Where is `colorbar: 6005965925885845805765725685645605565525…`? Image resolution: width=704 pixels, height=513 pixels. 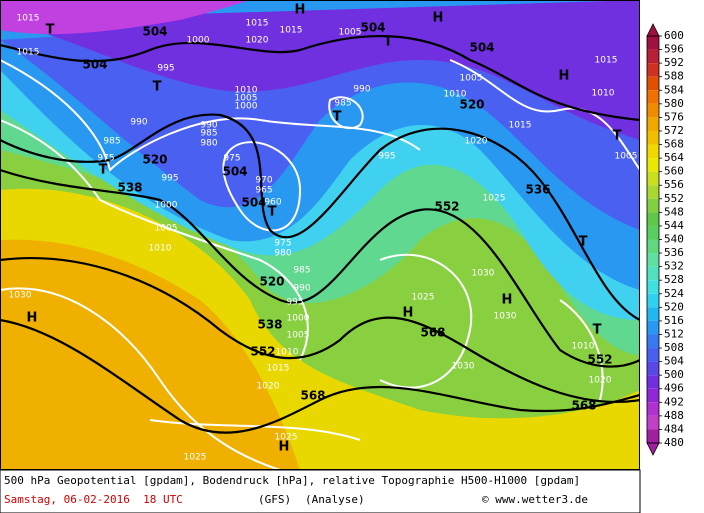 colorbar: 6005965925885845805765725685645605565525… is located at coordinates (665, 239).